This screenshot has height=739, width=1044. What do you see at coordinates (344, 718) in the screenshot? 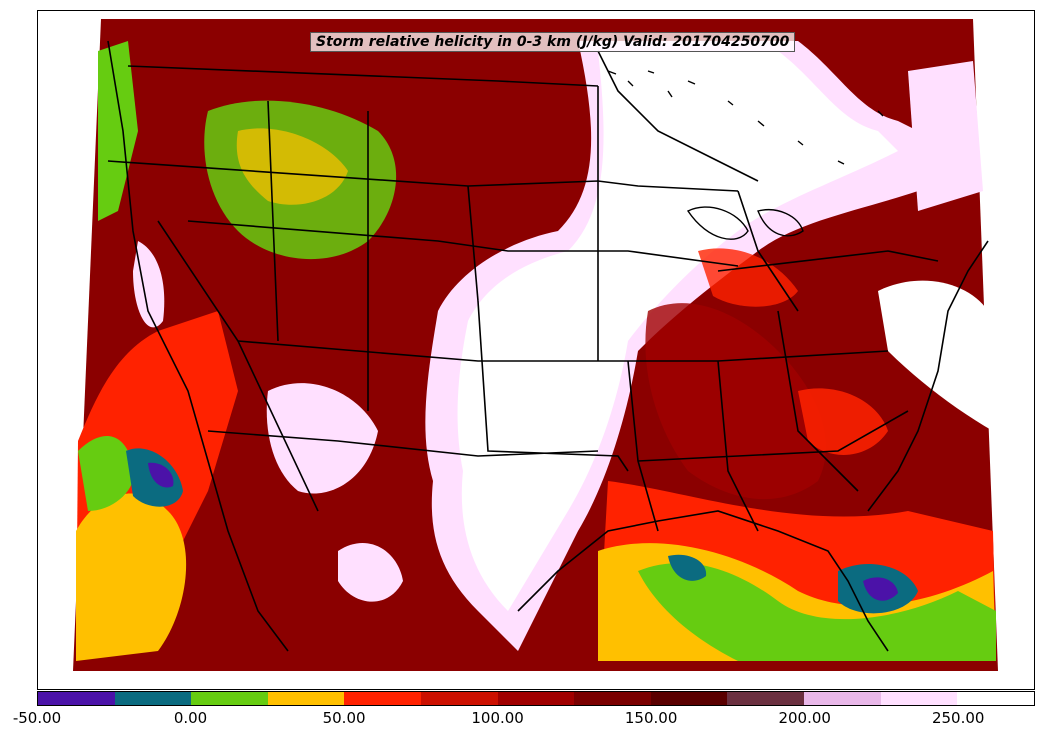
I see `colorbar-tick-label: 50.00` at bounding box center [344, 718].